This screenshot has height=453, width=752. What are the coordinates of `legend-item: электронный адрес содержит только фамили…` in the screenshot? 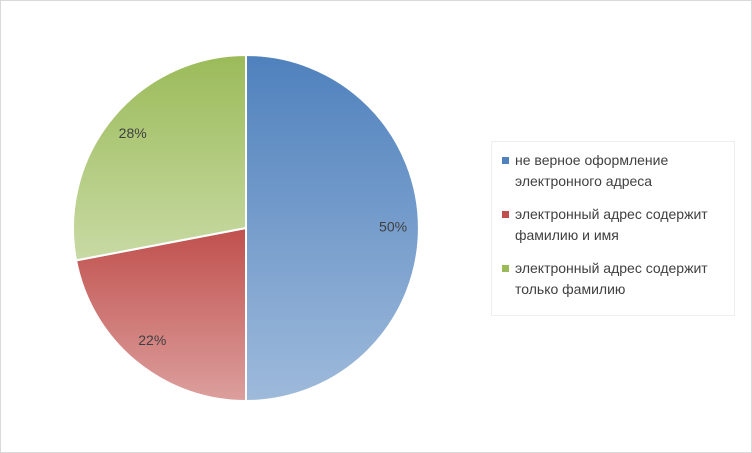 It's located at (615, 279).